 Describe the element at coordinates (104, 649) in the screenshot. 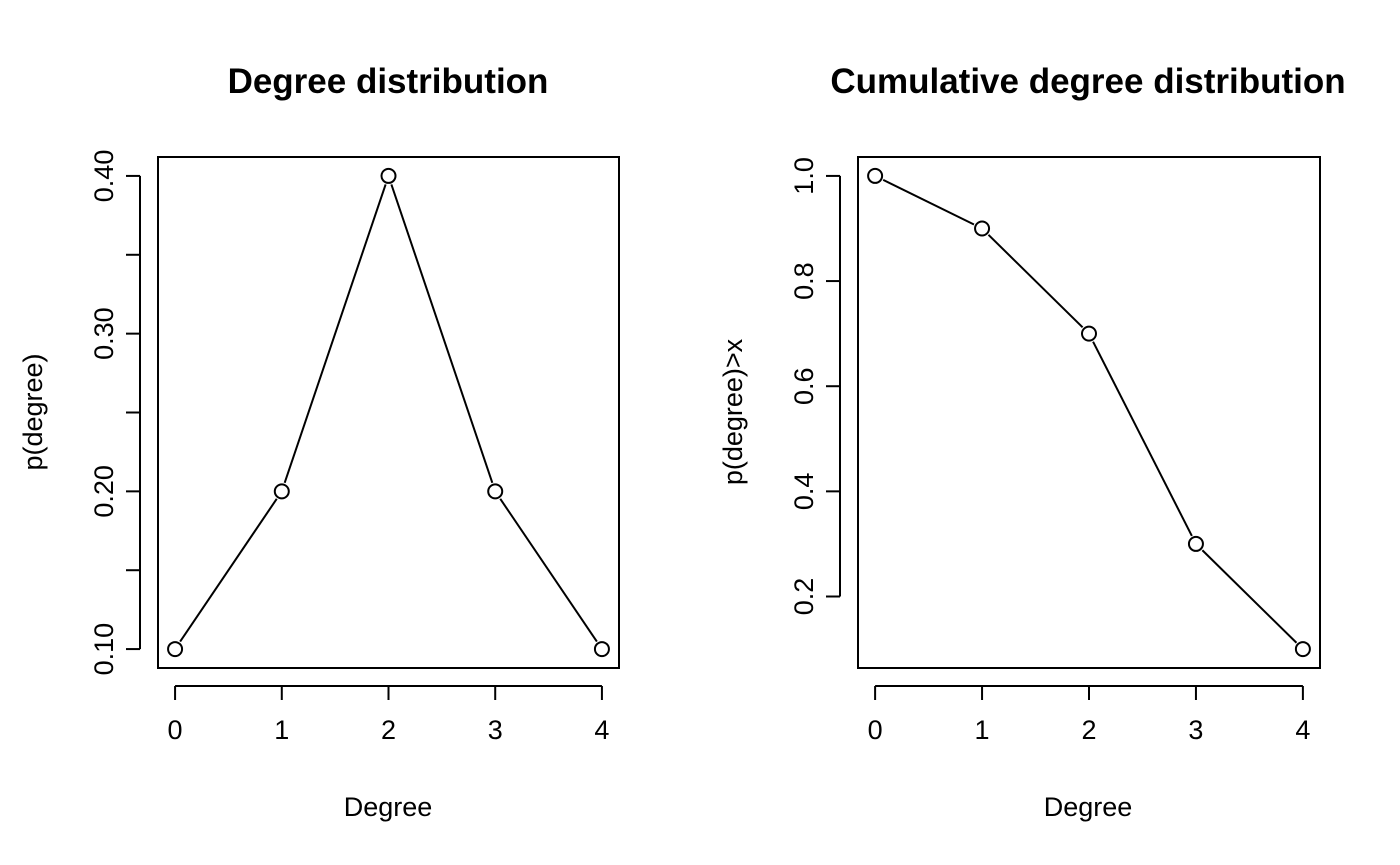

I see `y-tick-label: 0.10` at that location.